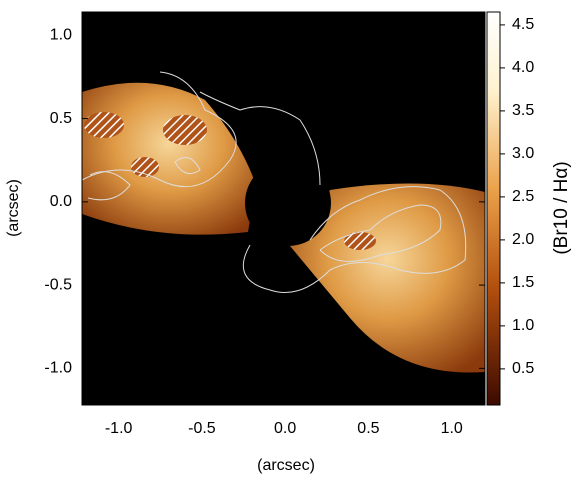 The height and width of the screenshot is (484, 578). What do you see at coordinates (523, 368) in the screenshot?
I see `colorbar-tick-label: 0.5` at bounding box center [523, 368].